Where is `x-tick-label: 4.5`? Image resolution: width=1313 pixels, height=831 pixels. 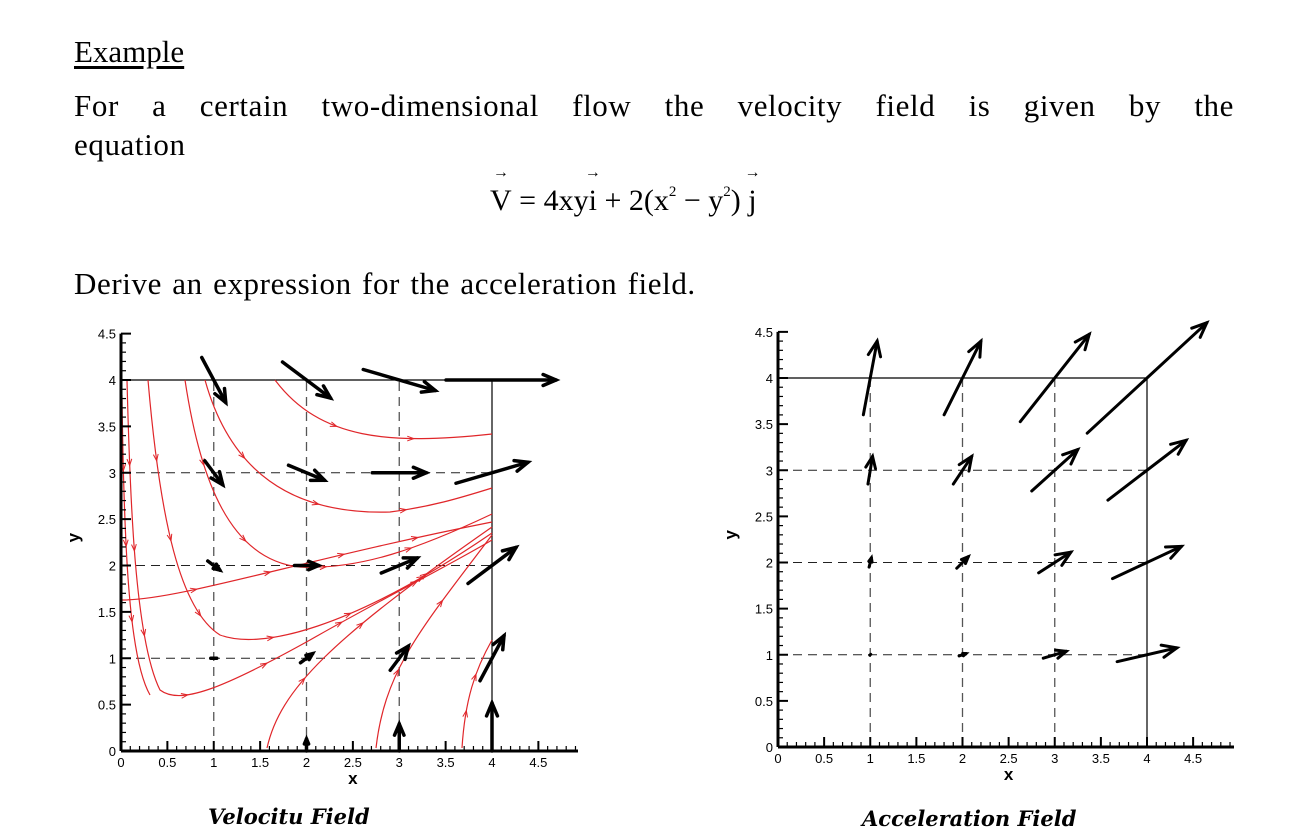 x-tick-label: 4.5 is located at coordinates (1193, 758).